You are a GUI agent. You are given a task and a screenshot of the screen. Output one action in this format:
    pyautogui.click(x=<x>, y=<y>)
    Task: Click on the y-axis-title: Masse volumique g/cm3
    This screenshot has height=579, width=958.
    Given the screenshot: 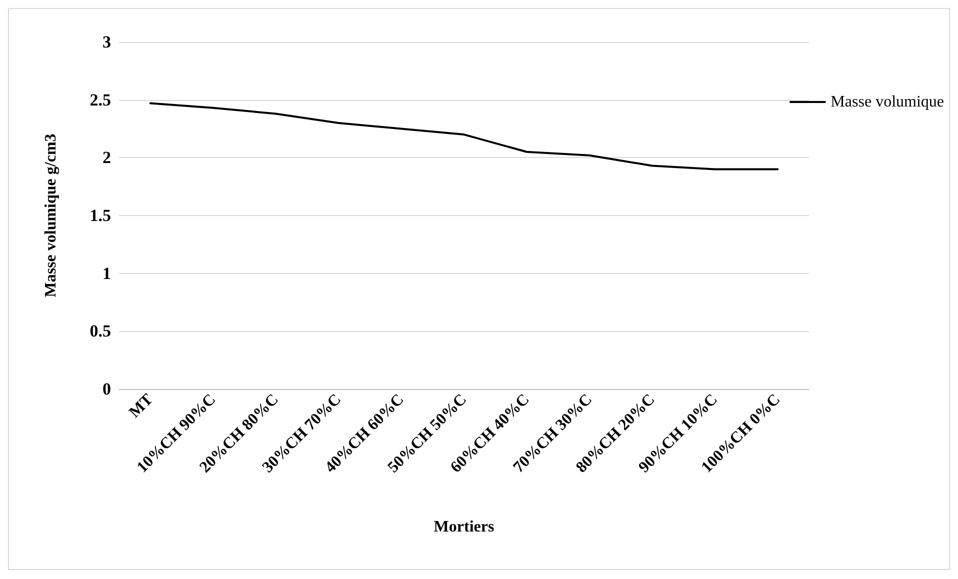 What is the action you would take?
    pyautogui.click(x=51, y=216)
    